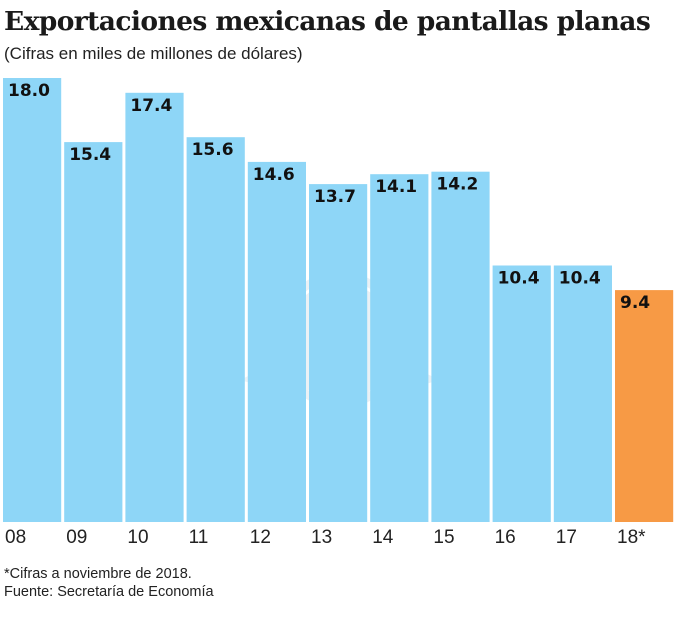  Describe the element at coordinates (505, 537) in the screenshot. I see `x-tick-label: 16` at that location.